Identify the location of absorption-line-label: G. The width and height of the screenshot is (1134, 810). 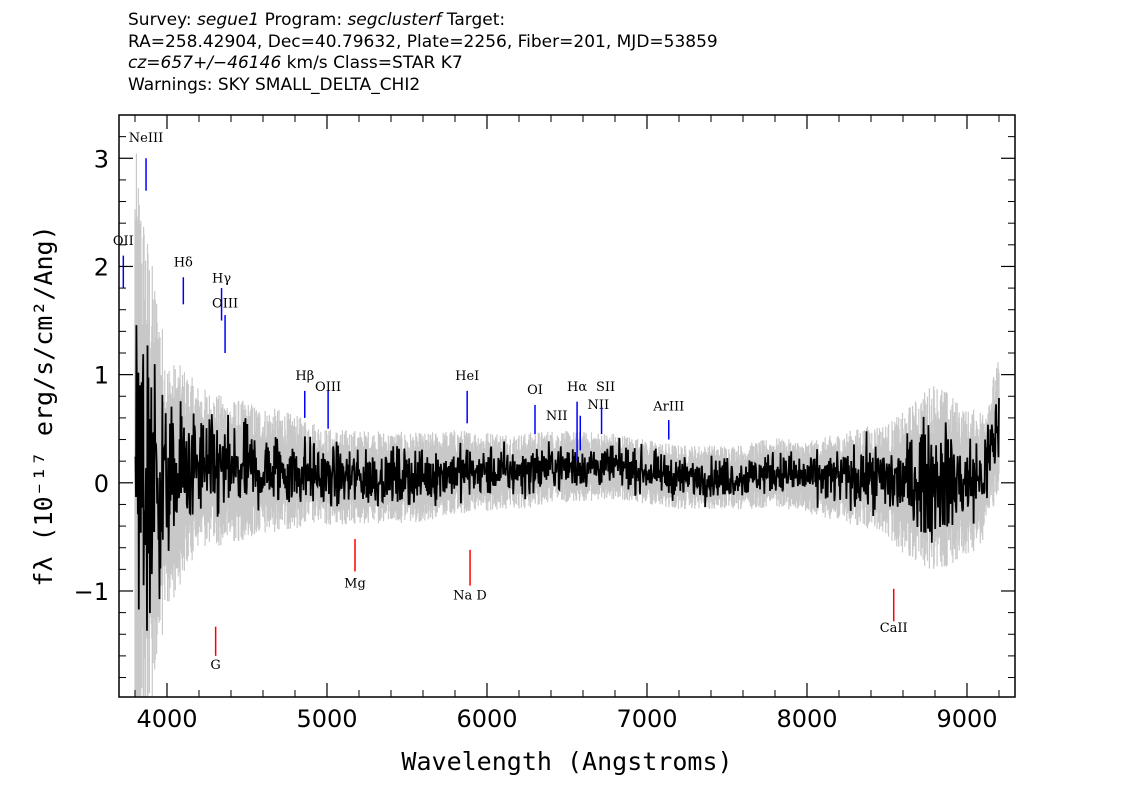
(215, 665).